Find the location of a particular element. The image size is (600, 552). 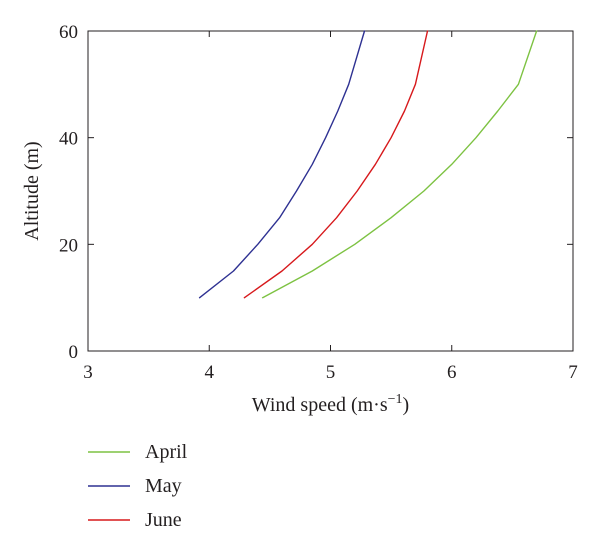

legend-item-may: May is located at coordinates (135, 486).